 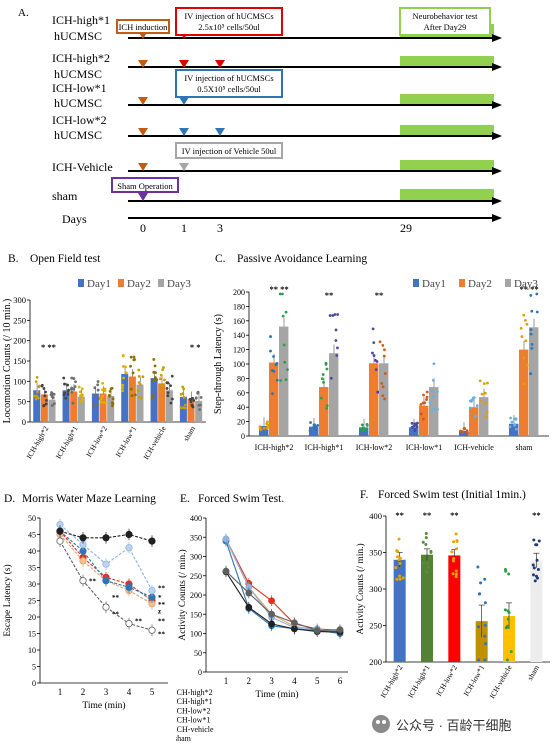 What do you see at coordinates (32, 568) in the screenshot?
I see `y-tick-label: 35` at bounding box center [32, 568].